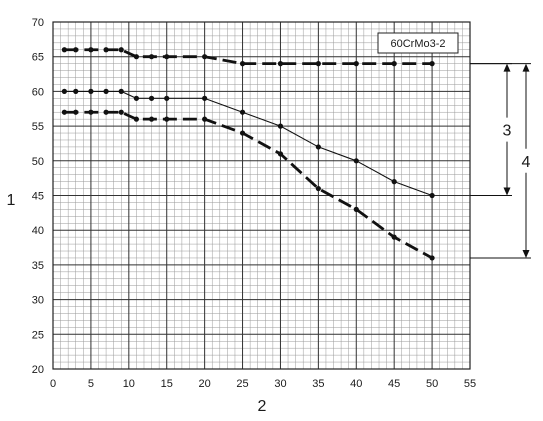  What do you see at coordinates (526, 253) in the screenshot?
I see `annotation-4-arrowhead-bottom` at bounding box center [526, 253].